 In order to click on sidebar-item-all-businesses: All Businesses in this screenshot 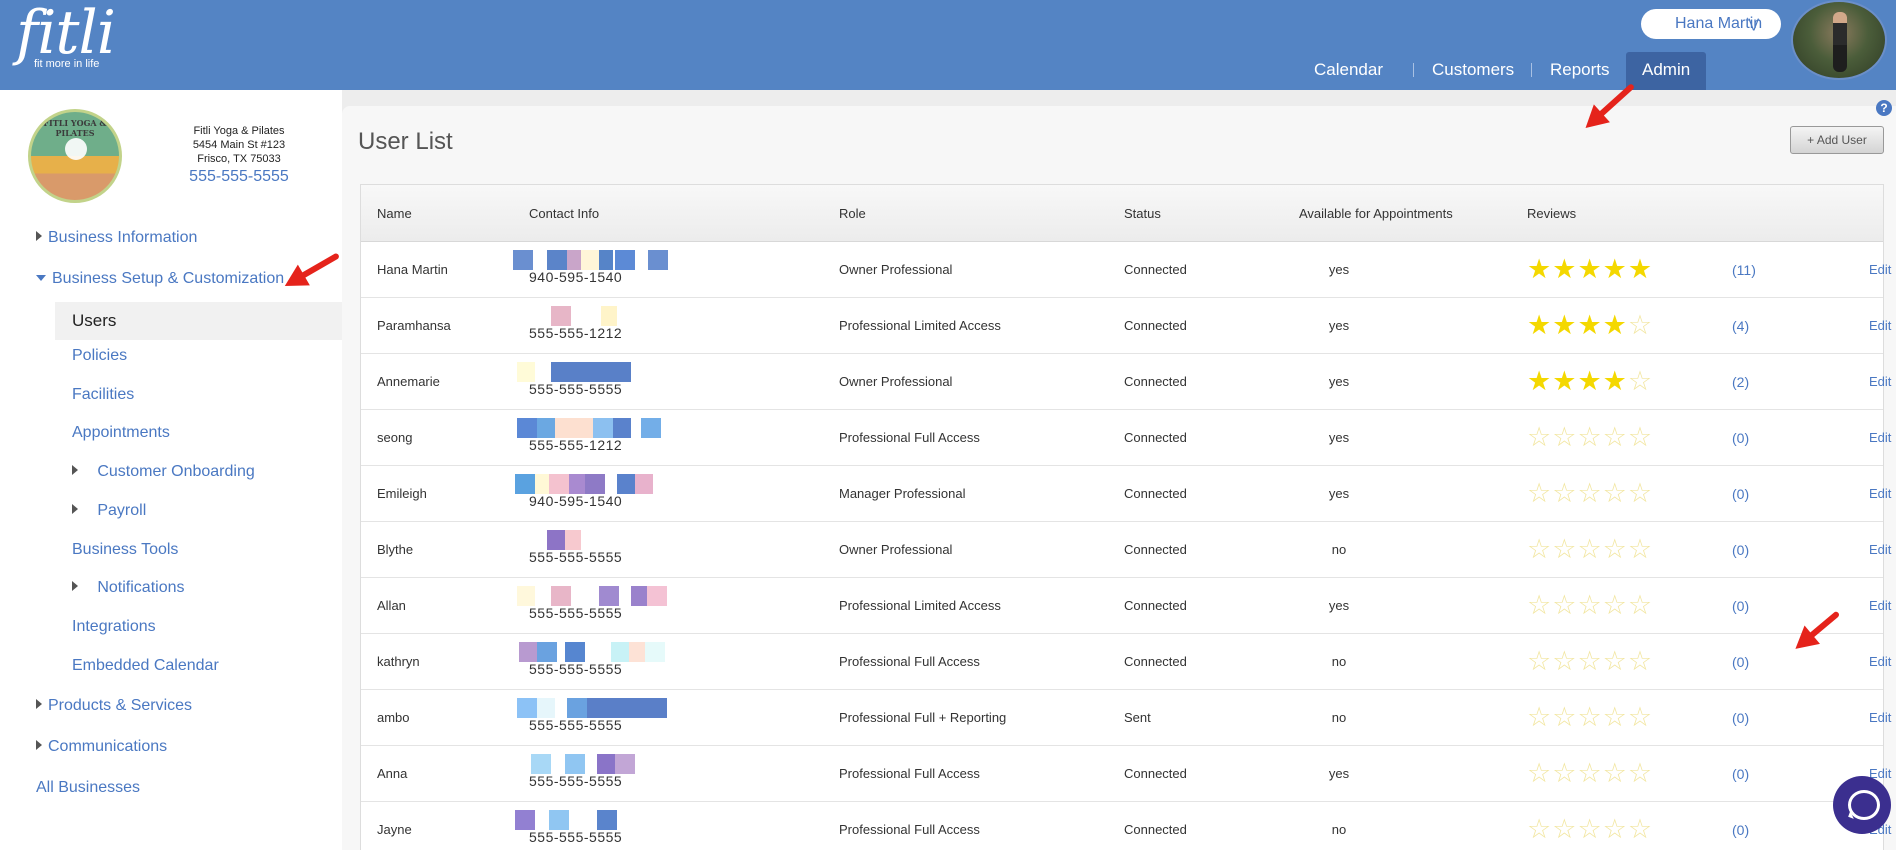, I will do `click(88, 787)`.